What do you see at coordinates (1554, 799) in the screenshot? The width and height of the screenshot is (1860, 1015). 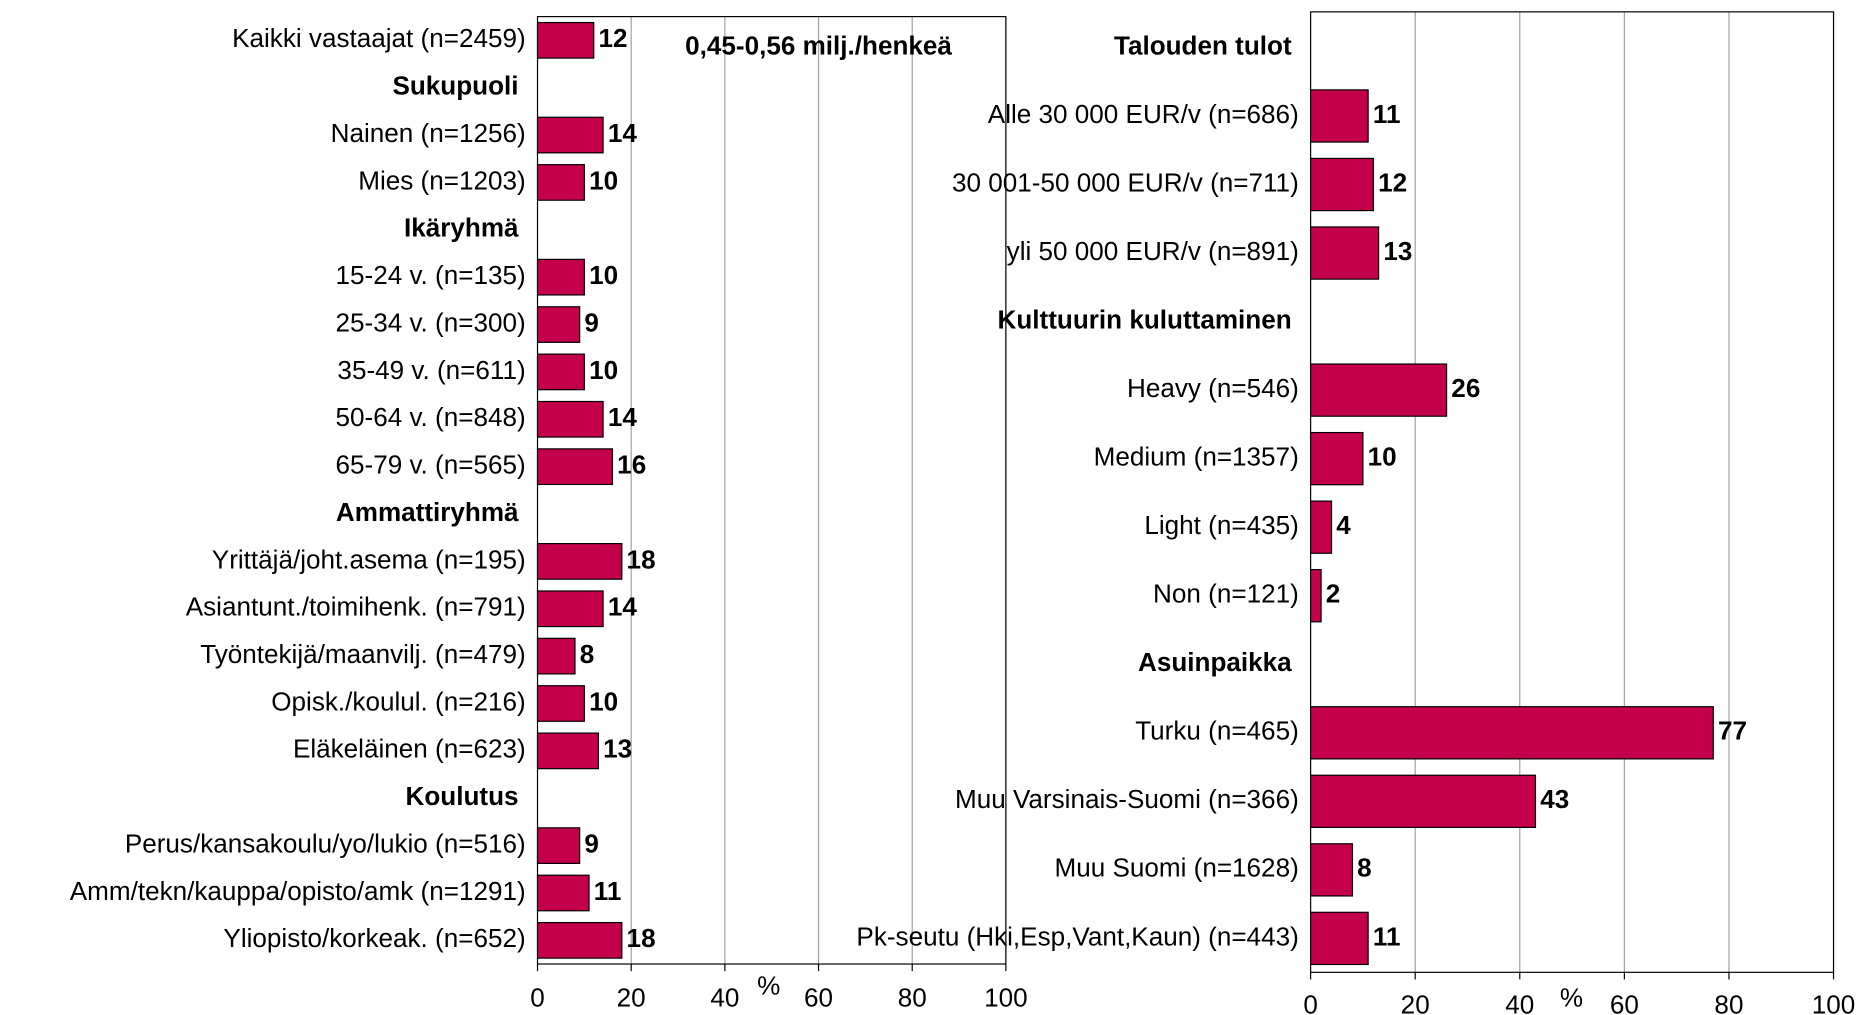 I see `value-label: 43` at bounding box center [1554, 799].